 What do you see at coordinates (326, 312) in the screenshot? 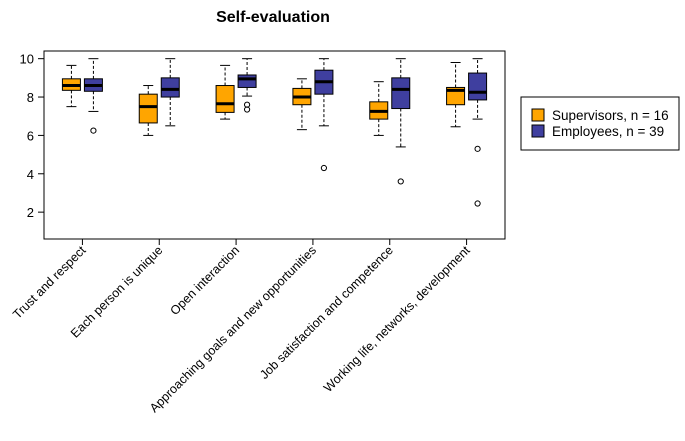
I see `x-category-label: Job satisfaction and competence` at bounding box center [326, 312].